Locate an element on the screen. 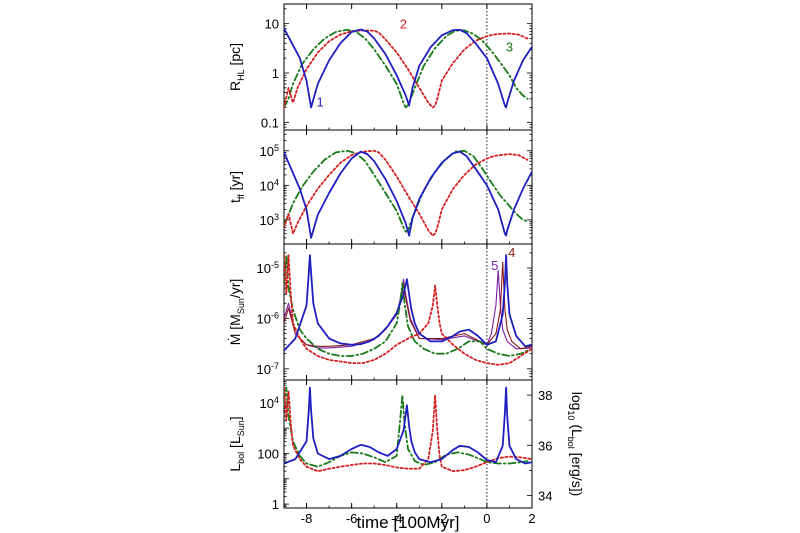 The width and height of the screenshot is (800, 533). x-ticks-rhl is located at coordinates (408, 67).